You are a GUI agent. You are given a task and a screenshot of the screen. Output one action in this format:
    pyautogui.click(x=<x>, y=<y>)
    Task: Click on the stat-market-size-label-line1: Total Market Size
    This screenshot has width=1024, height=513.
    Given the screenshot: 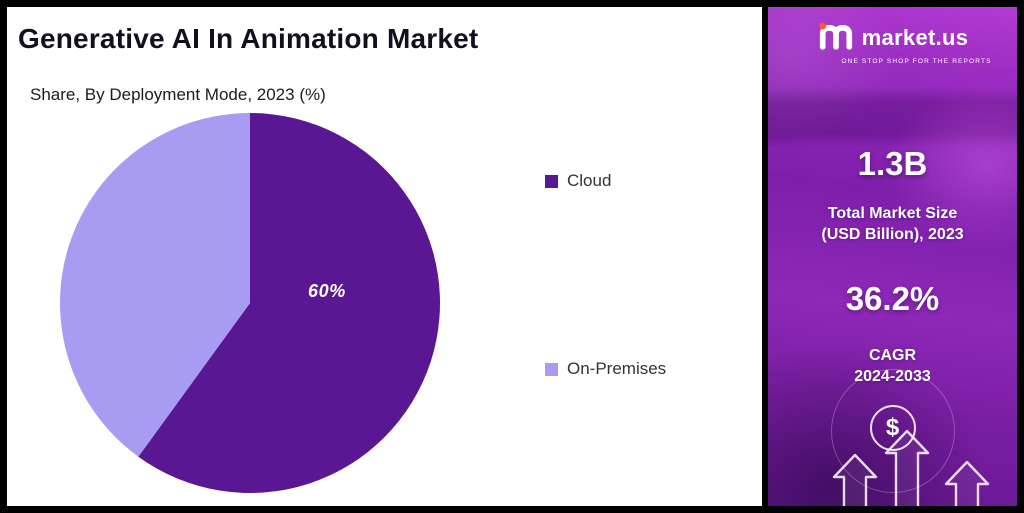 What is the action you would take?
    pyautogui.click(x=892, y=213)
    